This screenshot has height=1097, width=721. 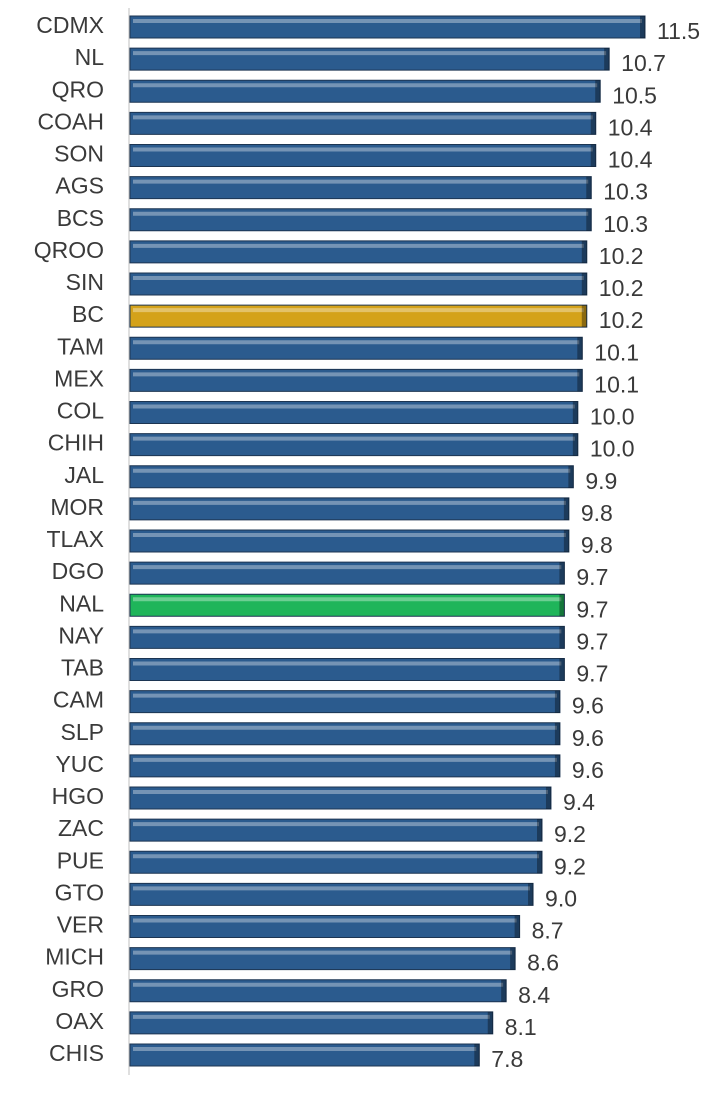 What do you see at coordinates (84, 475) in the screenshot?
I see `category-label: JAL` at bounding box center [84, 475].